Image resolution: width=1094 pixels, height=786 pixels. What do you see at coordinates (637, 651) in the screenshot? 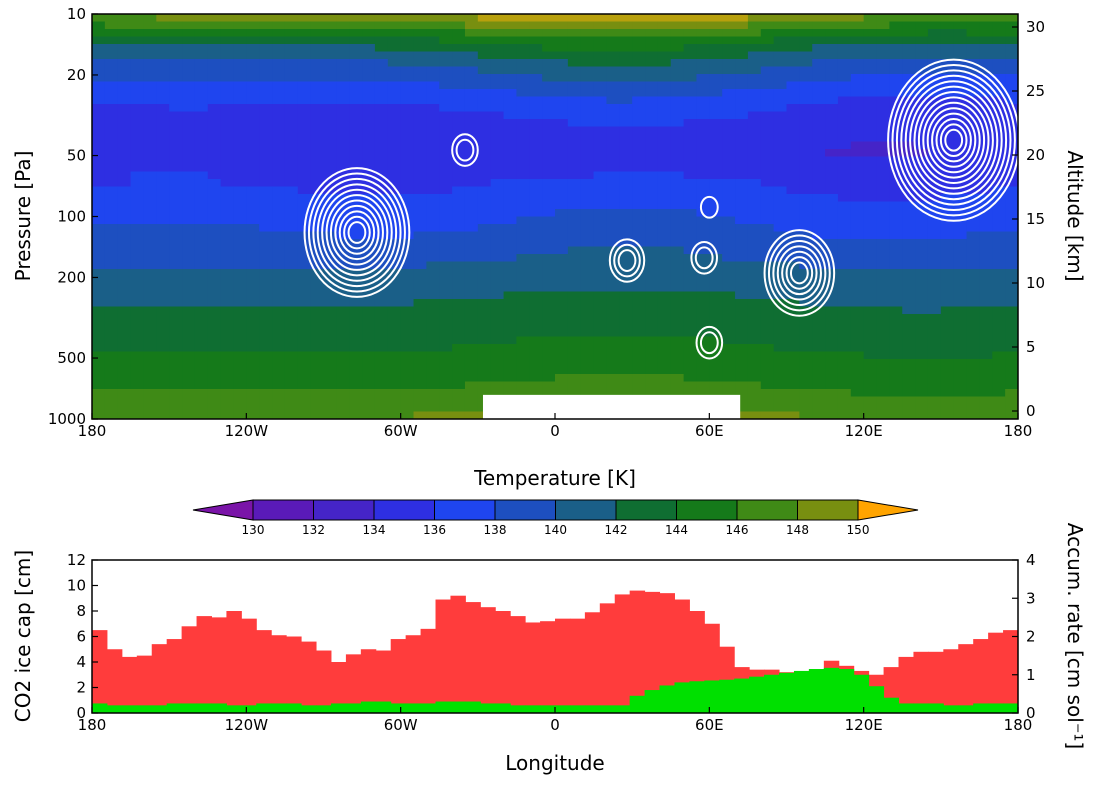
I see `ice-cap-bar` at bounding box center [637, 651].